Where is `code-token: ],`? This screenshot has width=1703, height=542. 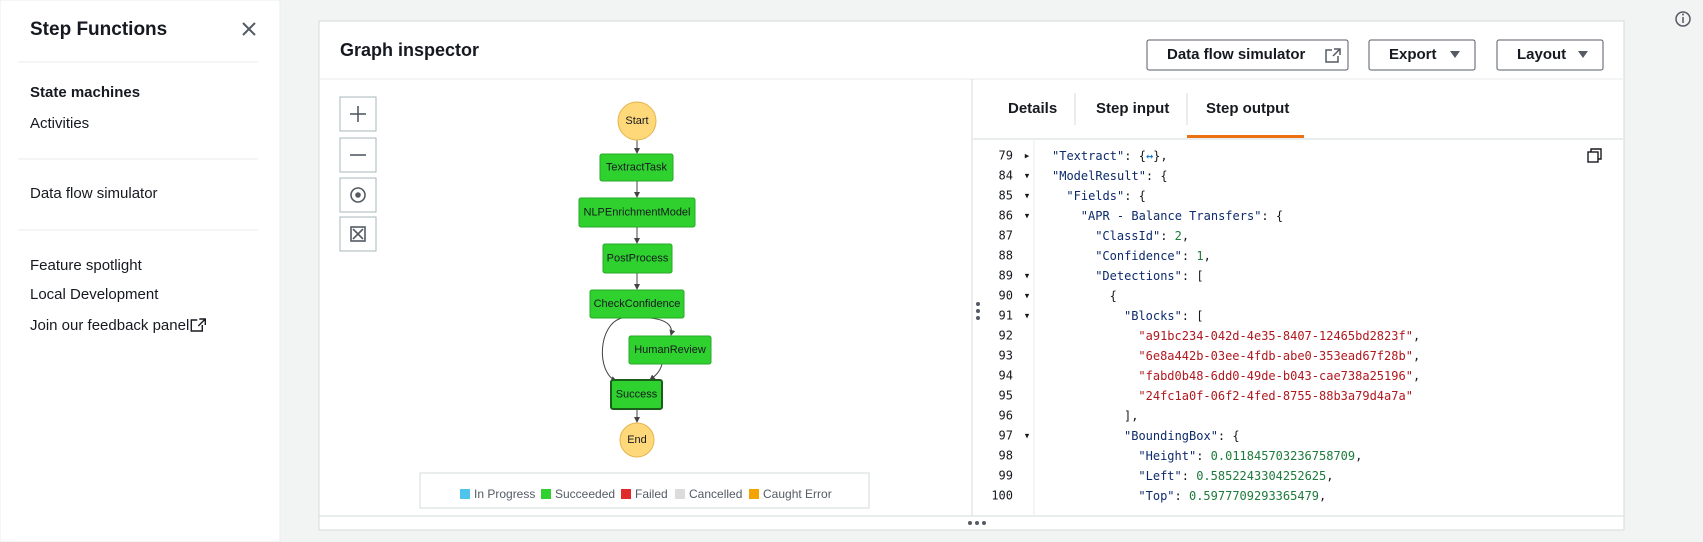
code-token: ], is located at coordinates (1131, 416).